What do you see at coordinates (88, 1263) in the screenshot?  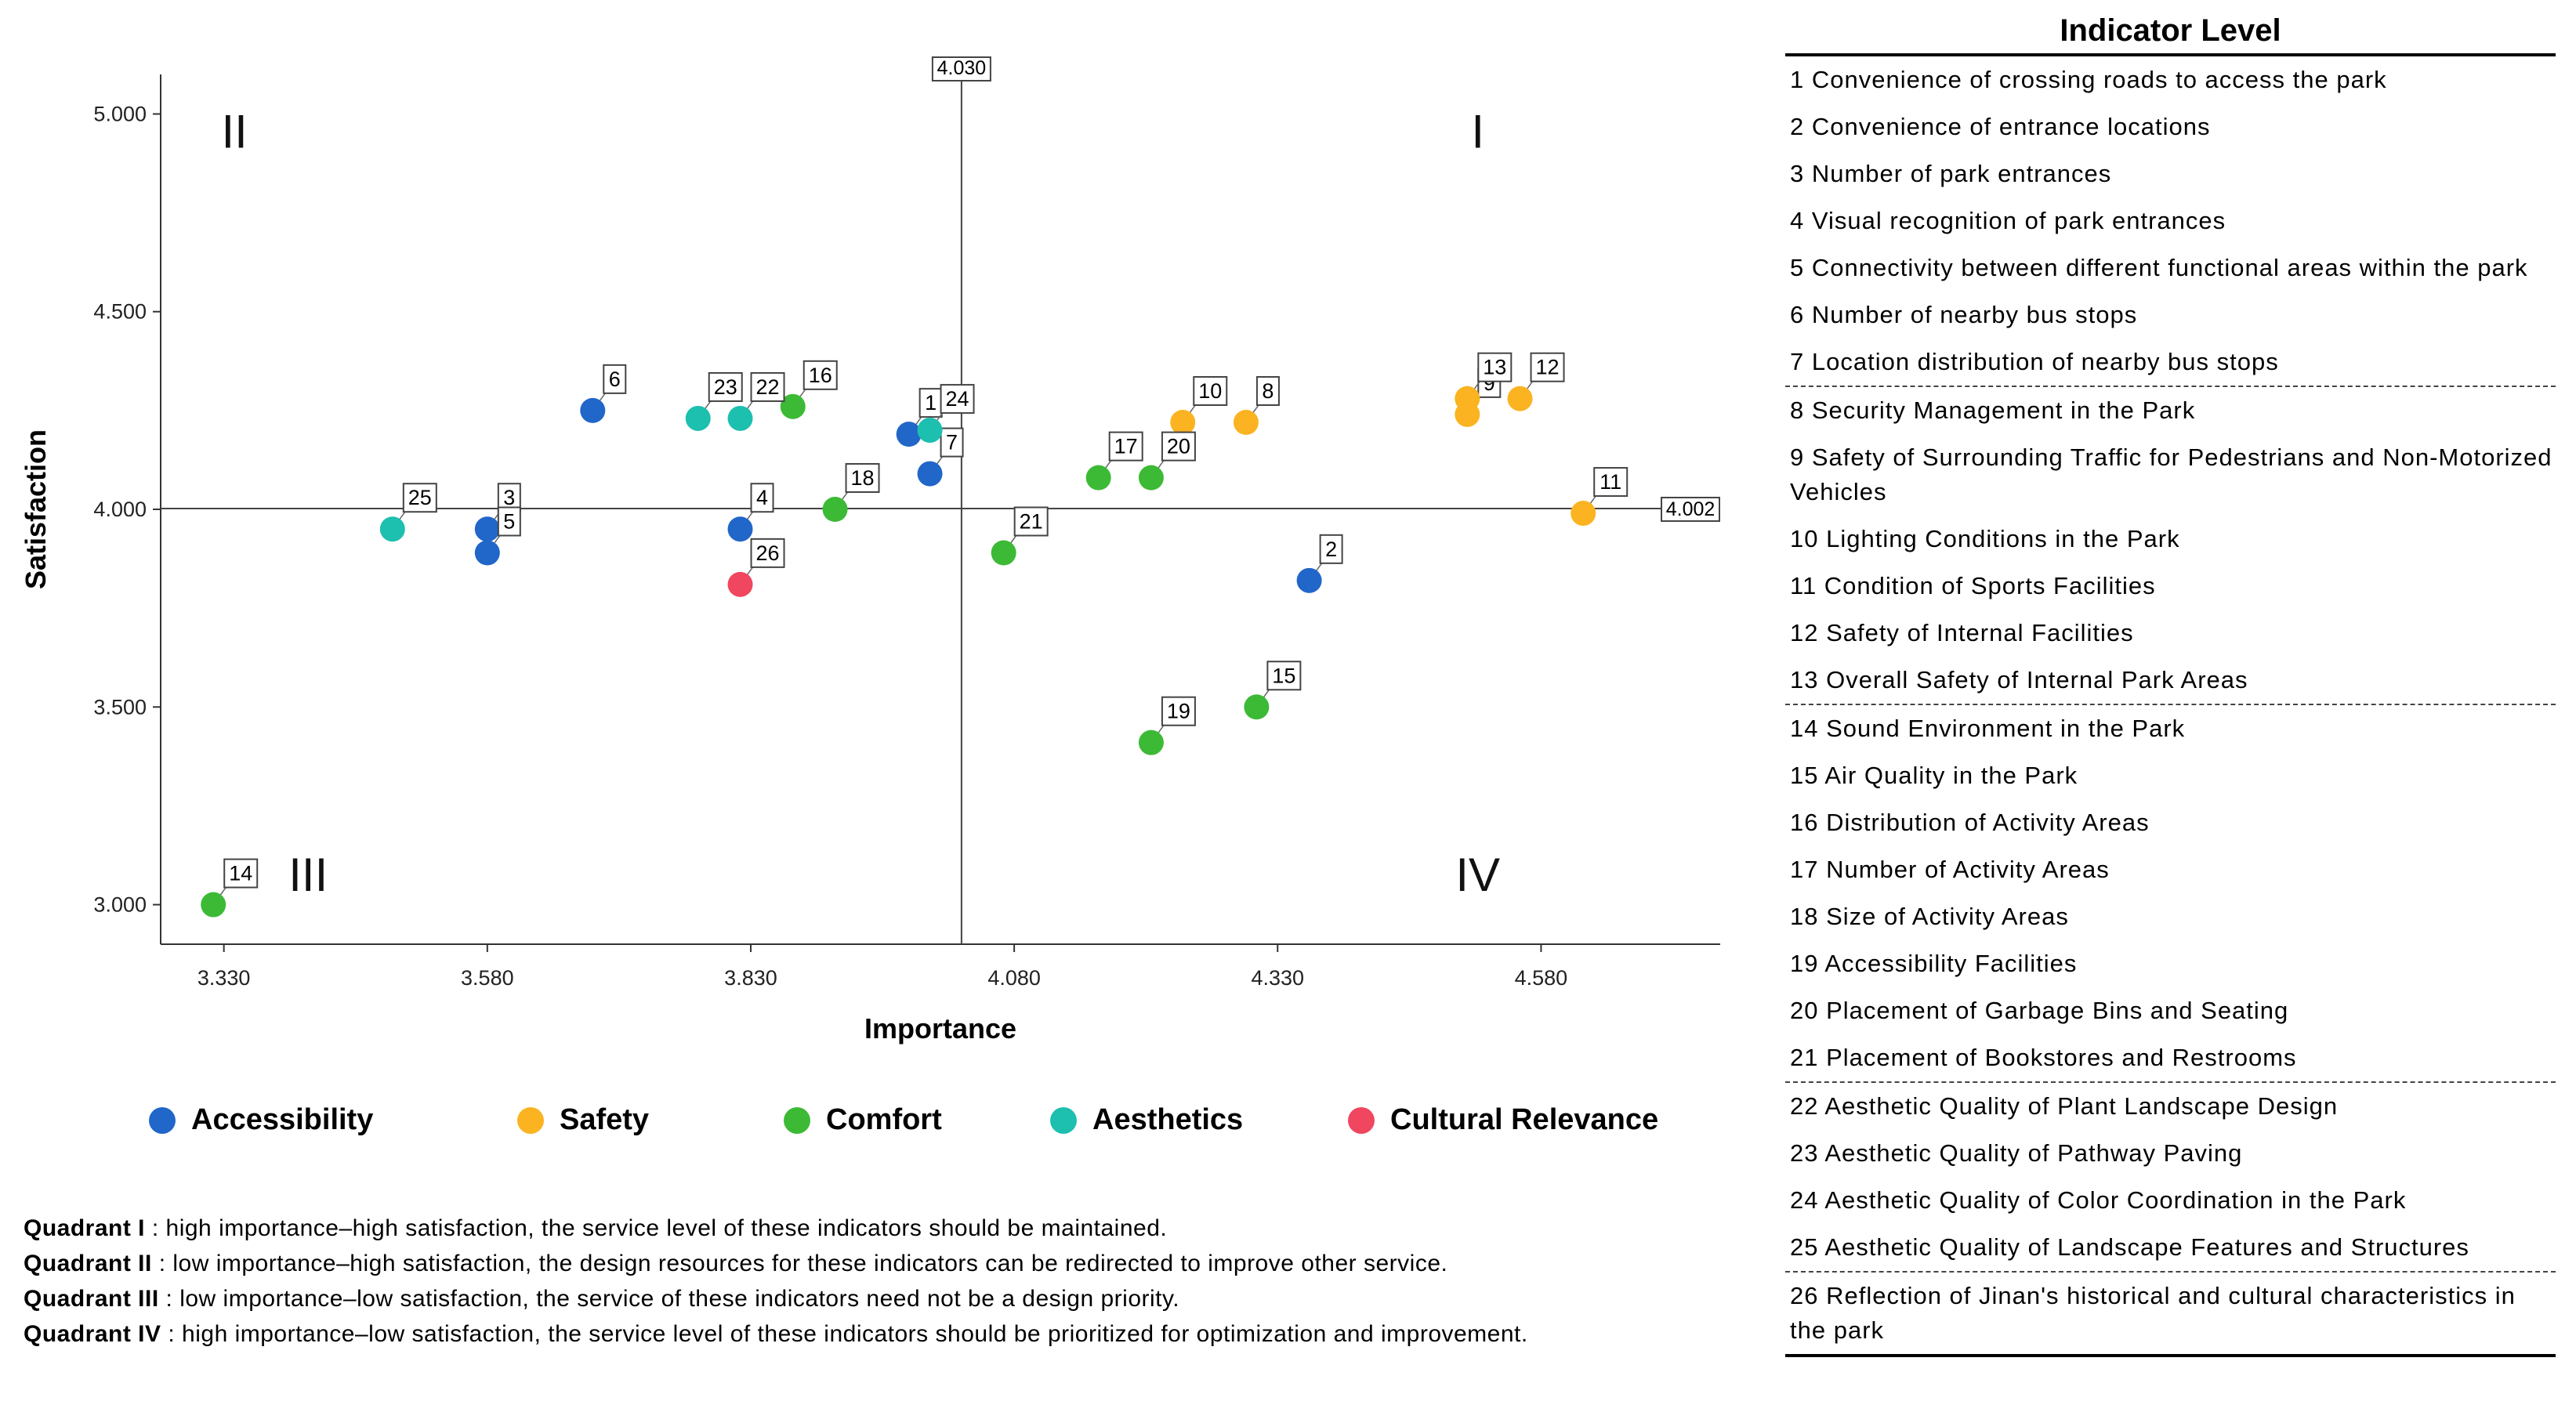 I see `quadrant-note-term: Quadrant II` at bounding box center [88, 1263].